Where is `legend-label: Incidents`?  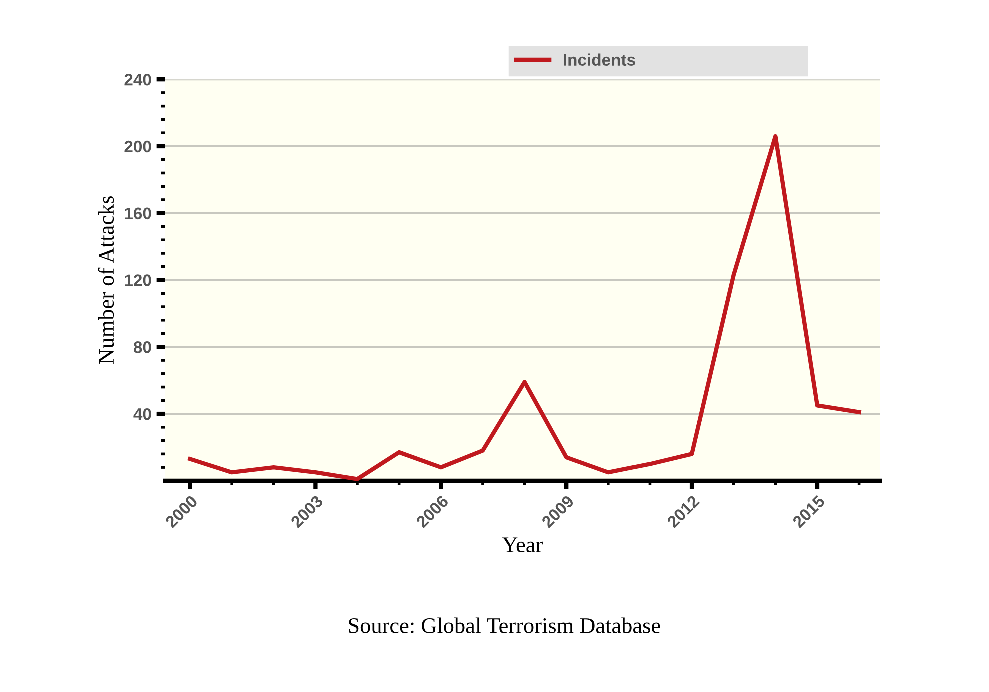 legend-label: Incidents is located at coordinates (600, 60).